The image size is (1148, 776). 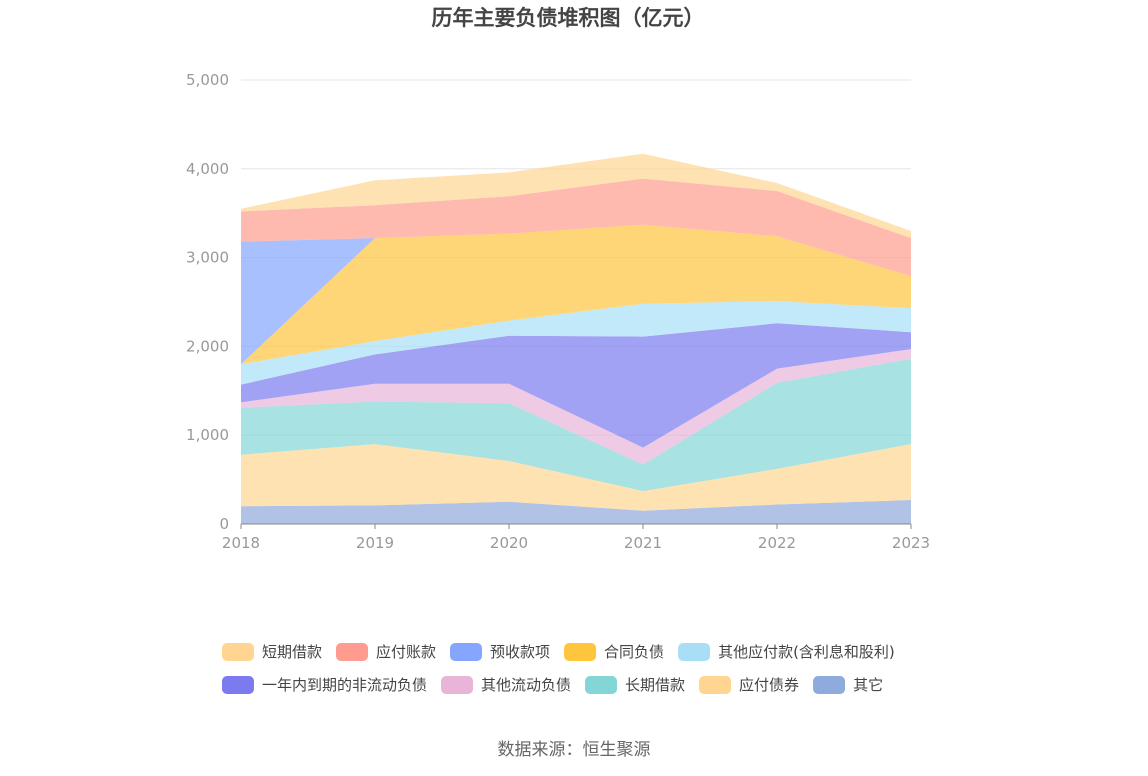 What do you see at coordinates (769, 685) in the screenshot?
I see `legend-label: 应付债券` at bounding box center [769, 685].